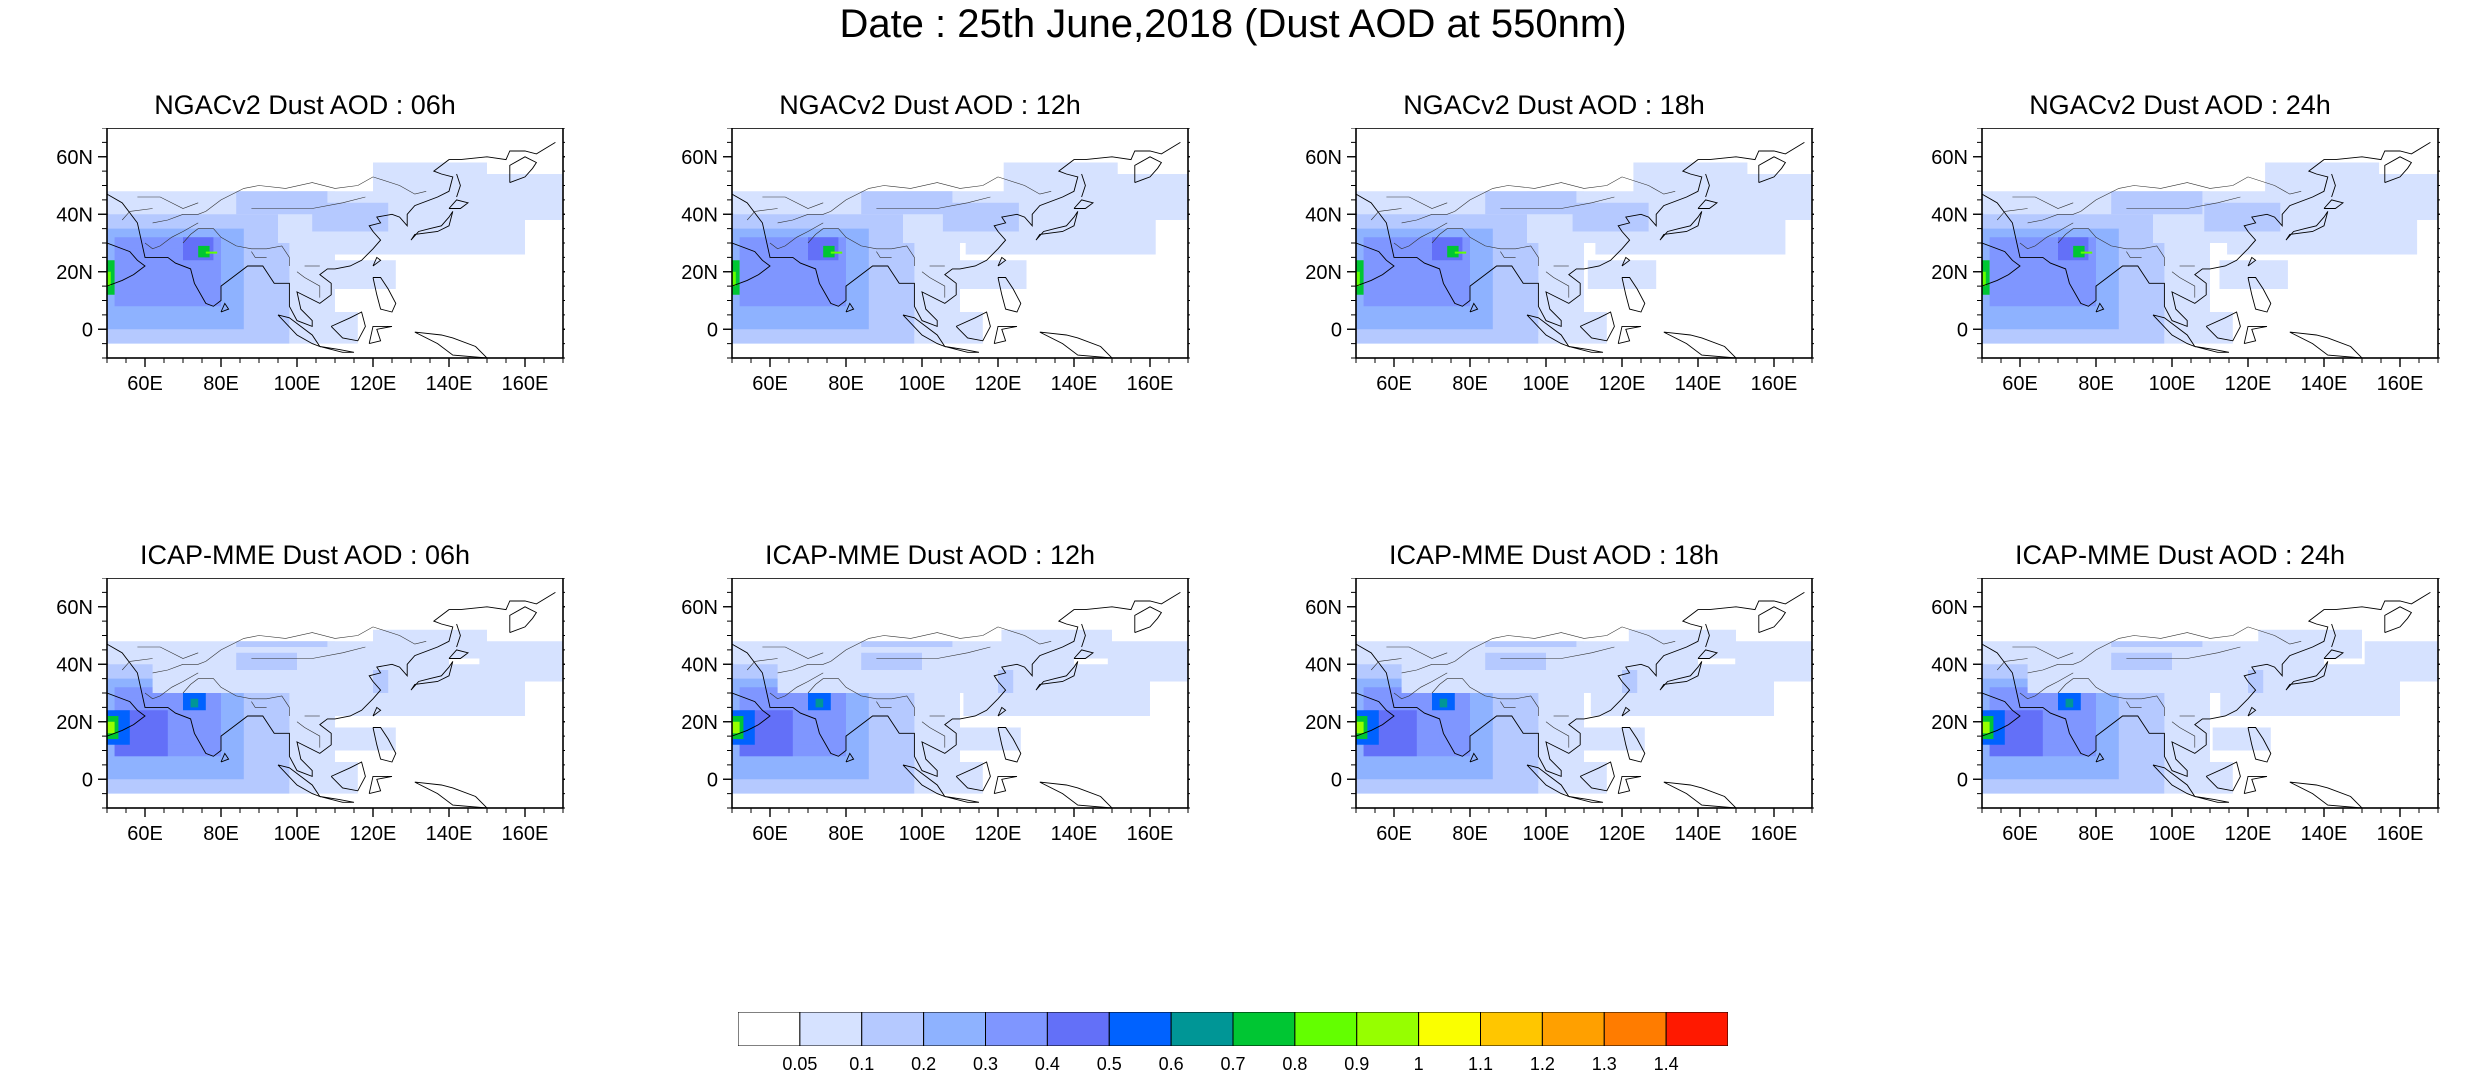  What do you see at coordinates (1554, 105) in the screenshot?
I see `panel-title: NGACv2 Dust AOD : 18h` at bounding box center [1554, 105].